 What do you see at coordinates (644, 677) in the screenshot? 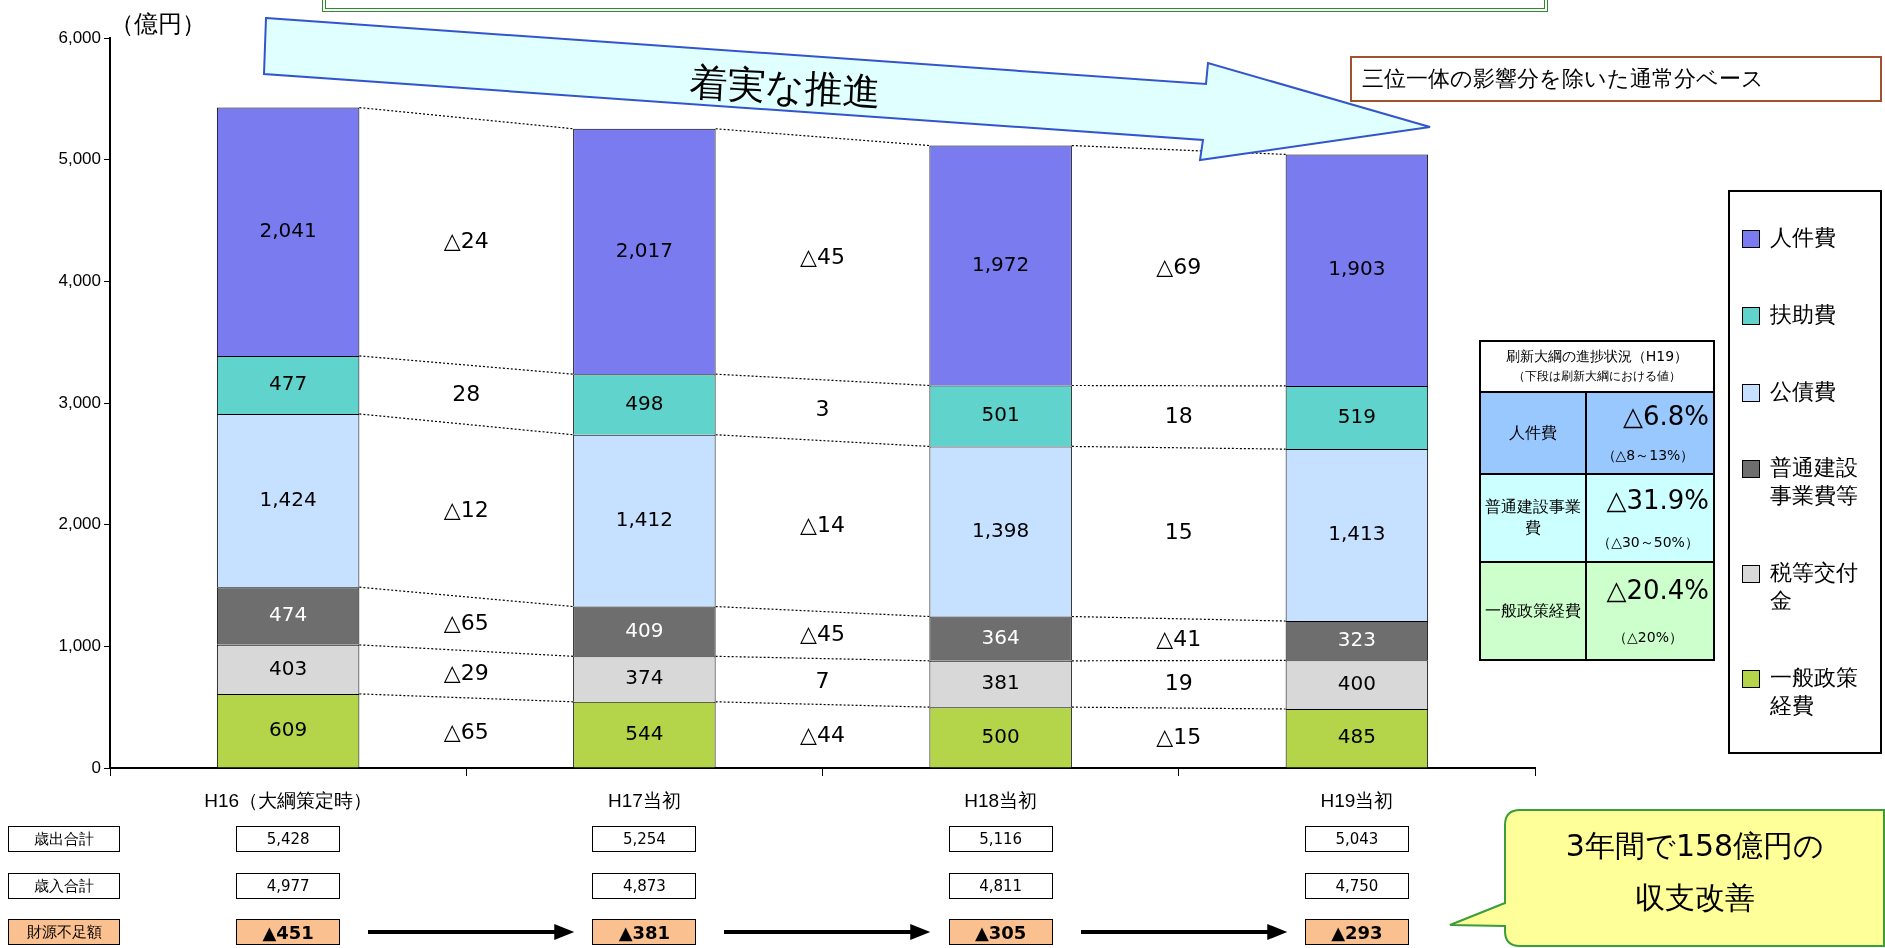
I see `data-label: 374` at bounding box center [644, 677].